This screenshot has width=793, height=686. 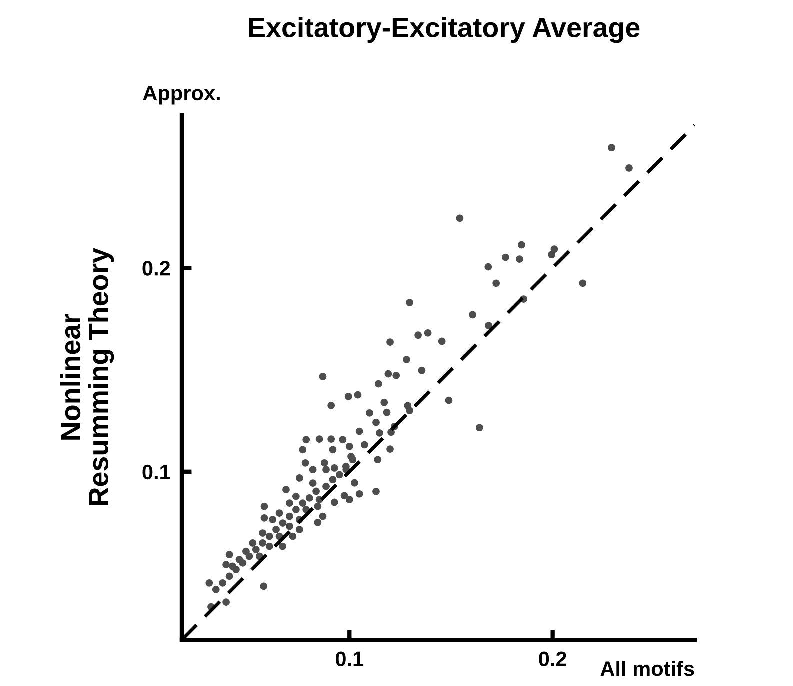 What do you see at coordinates (647, 668) in the screenshot?
I see `x-axis-title: All motifs` at bounding box center [647, 668].